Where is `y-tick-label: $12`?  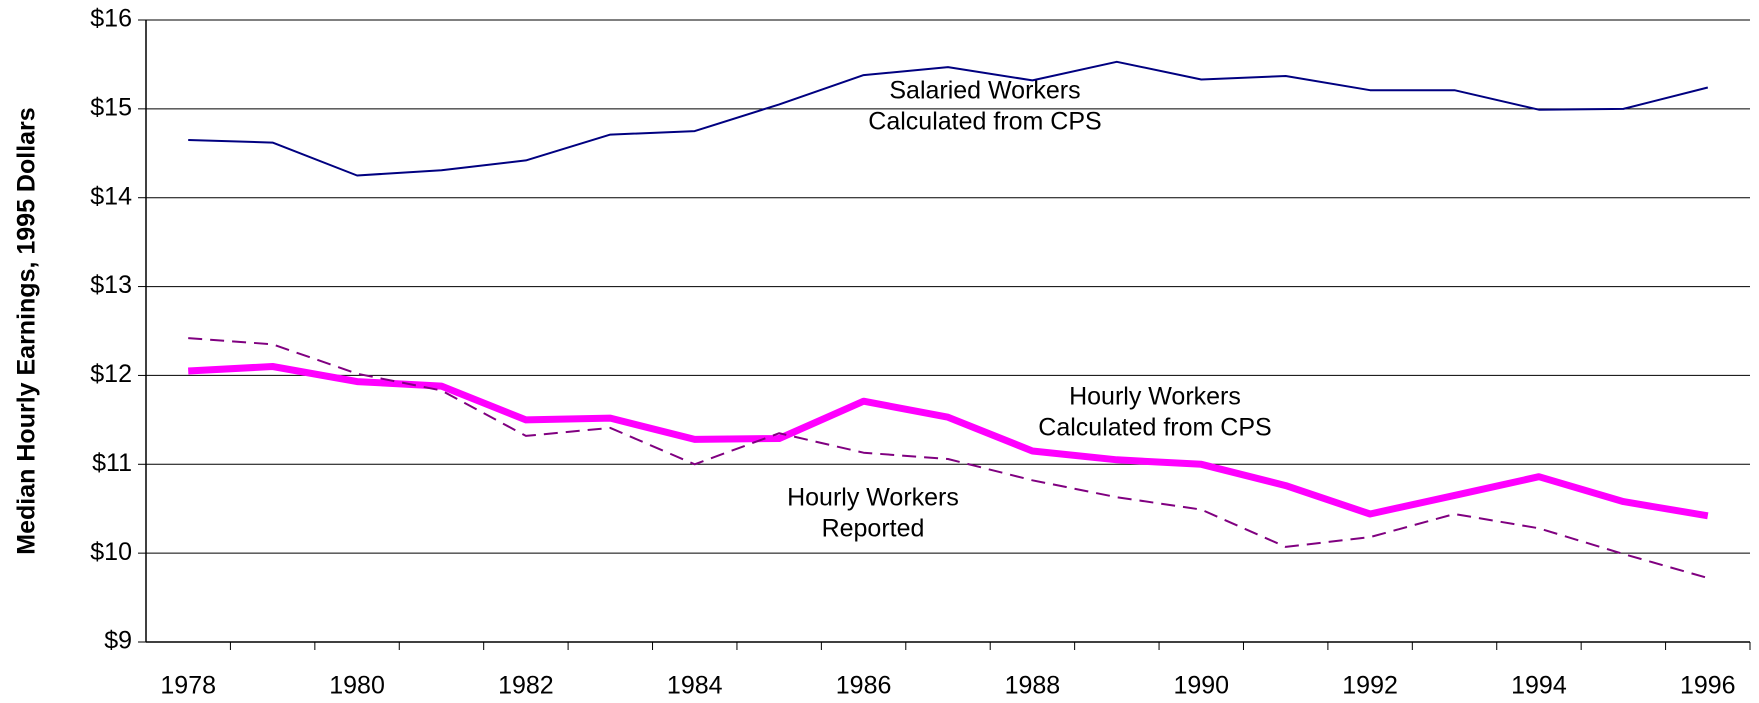 y-tick-label: $12 is located at coordinates (111, 374).